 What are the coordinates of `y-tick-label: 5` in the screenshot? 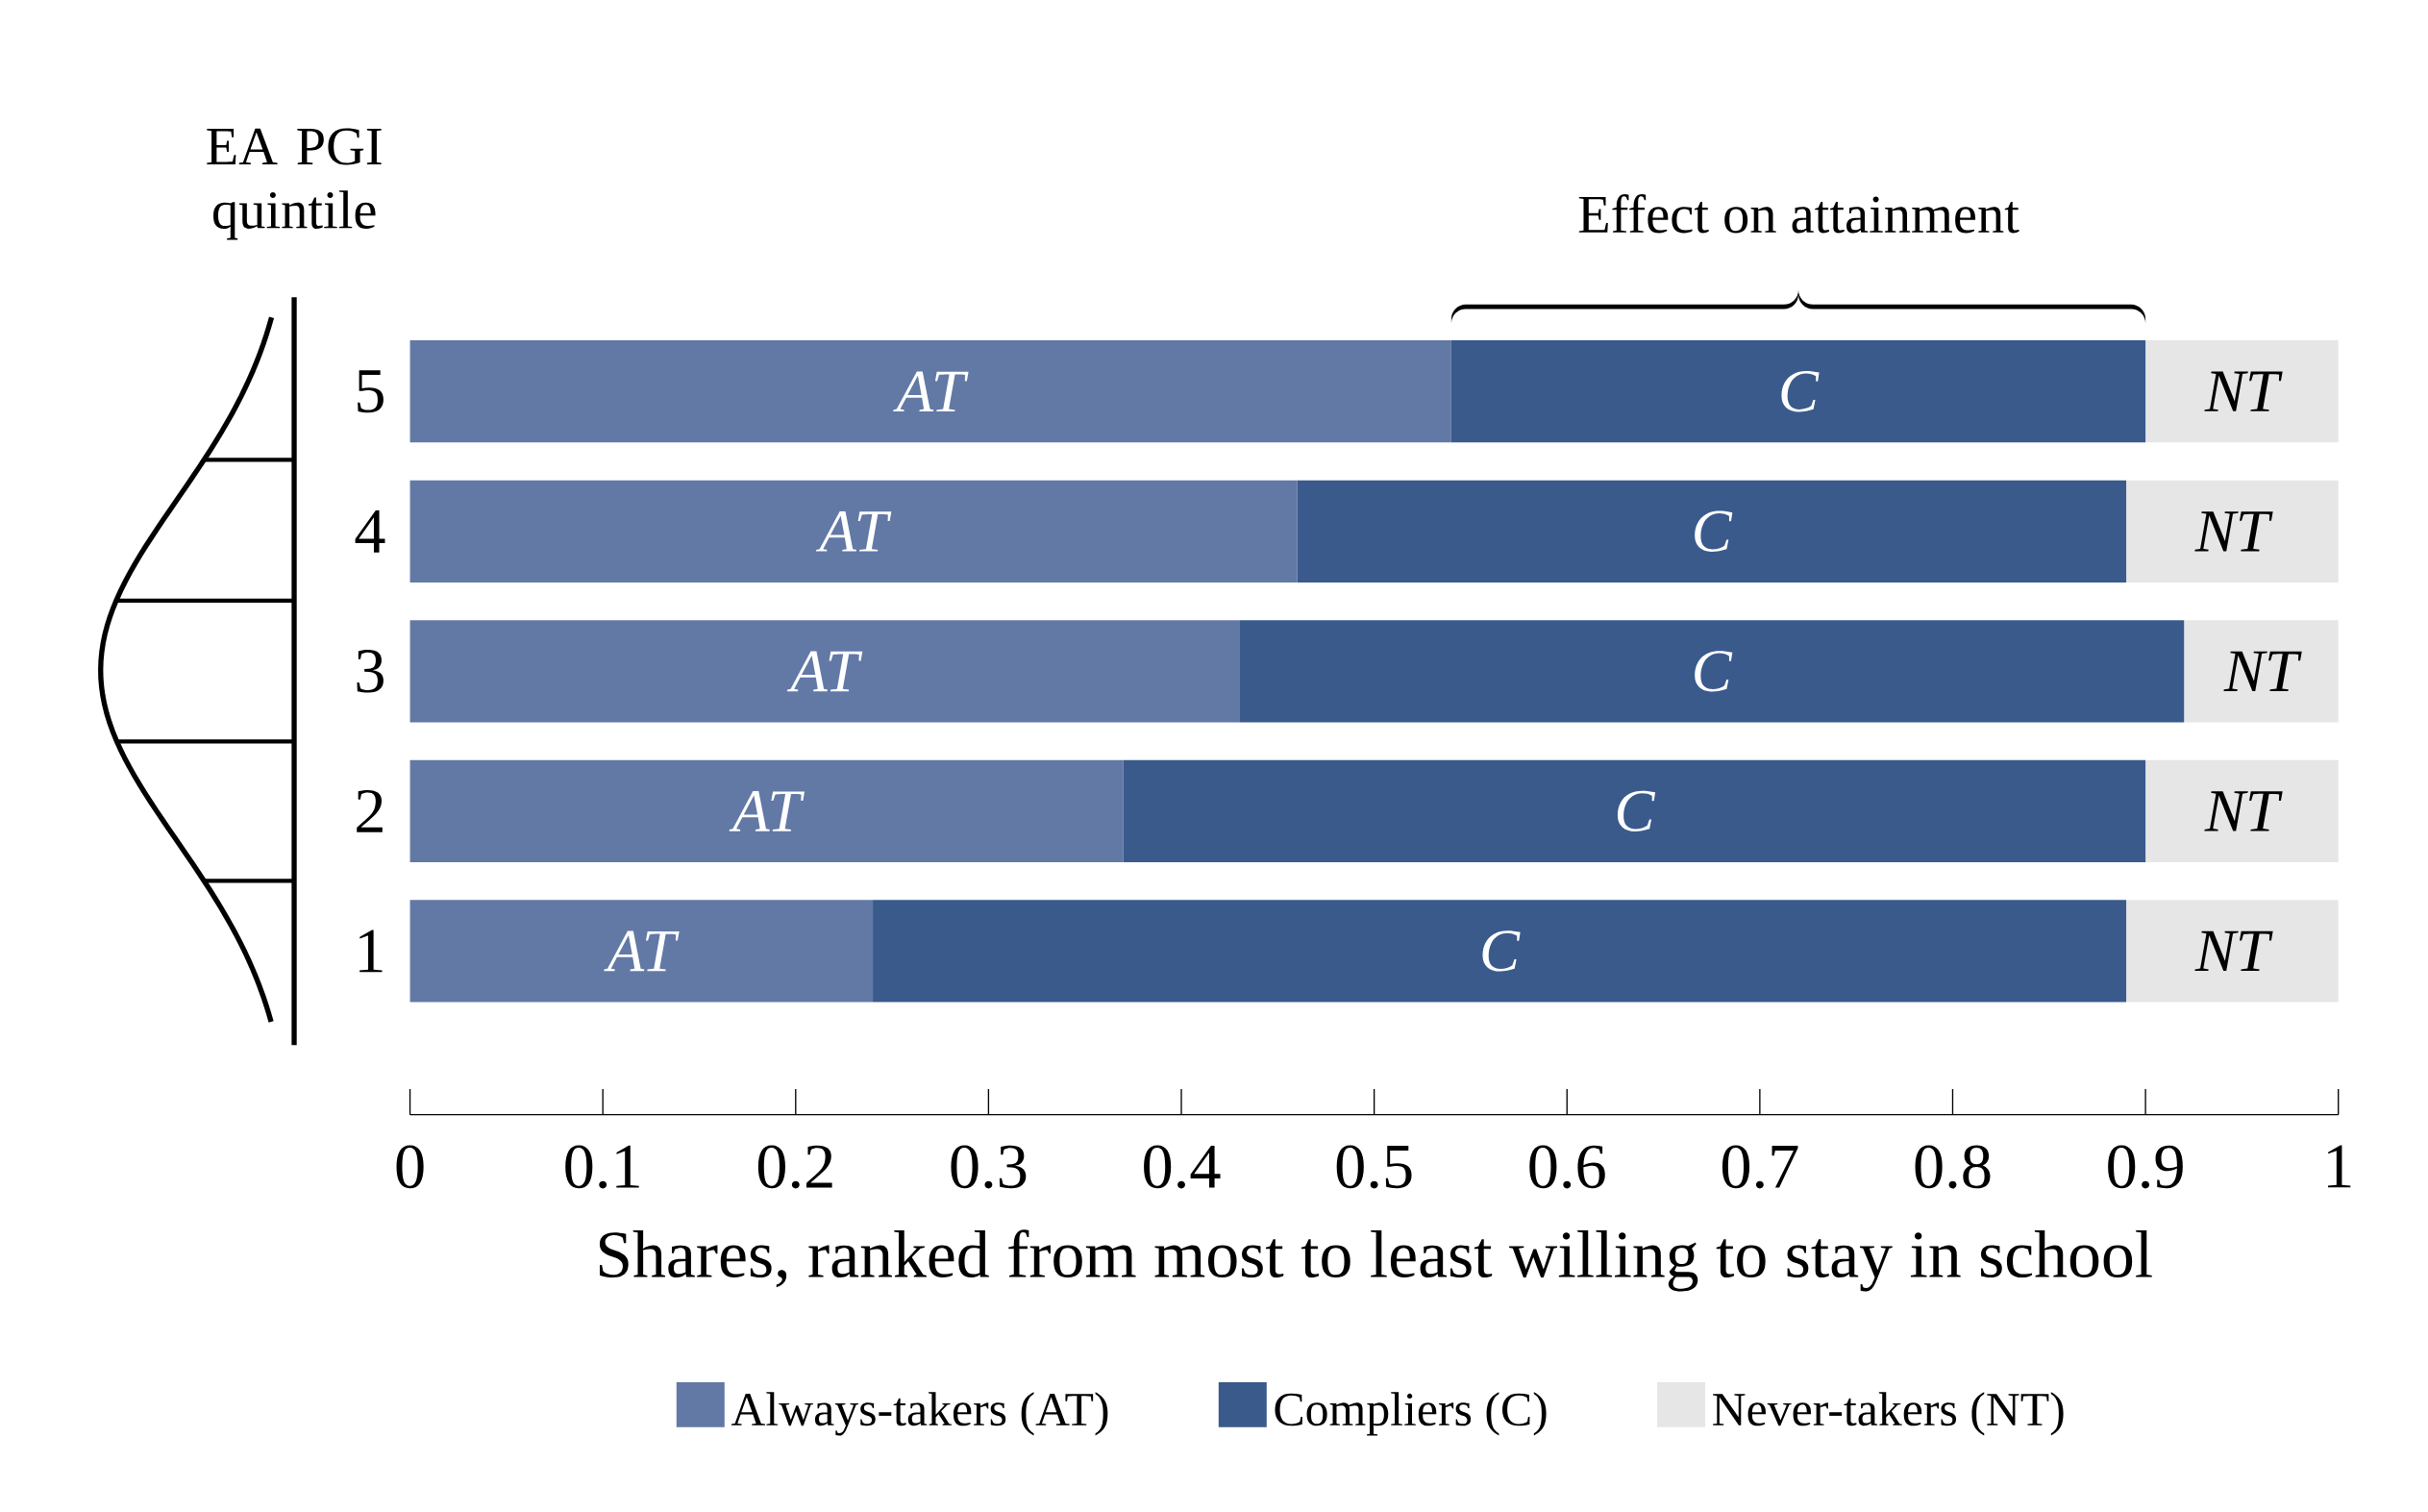 It's located at (371, 391).